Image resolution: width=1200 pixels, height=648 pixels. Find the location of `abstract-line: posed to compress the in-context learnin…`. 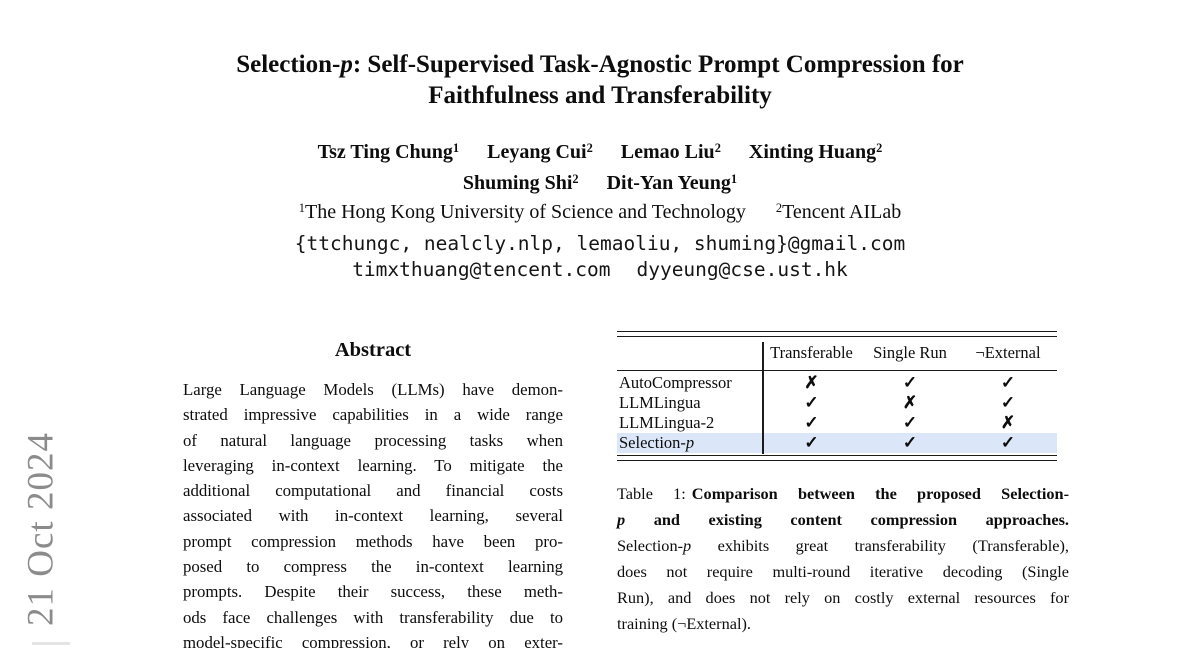

abstract-line: posed to compress the in-context learnin… is located at coordinates (373, 567).